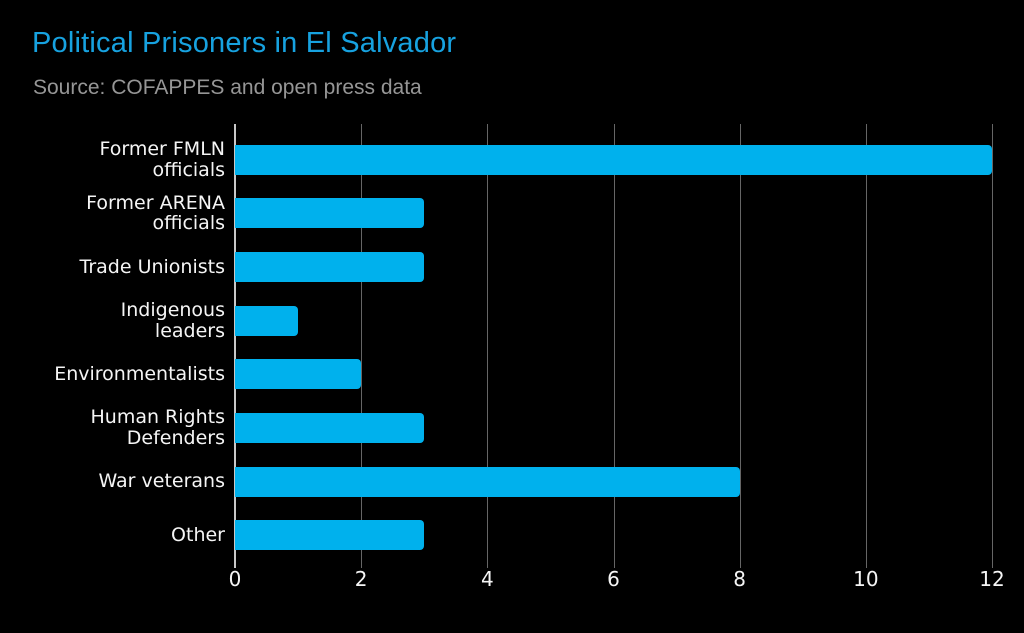 The image size is (1024, 633). Describe the element at coordinates (235, 579) in the screenshot. I see `x-tick-label-0: 0` at that location.